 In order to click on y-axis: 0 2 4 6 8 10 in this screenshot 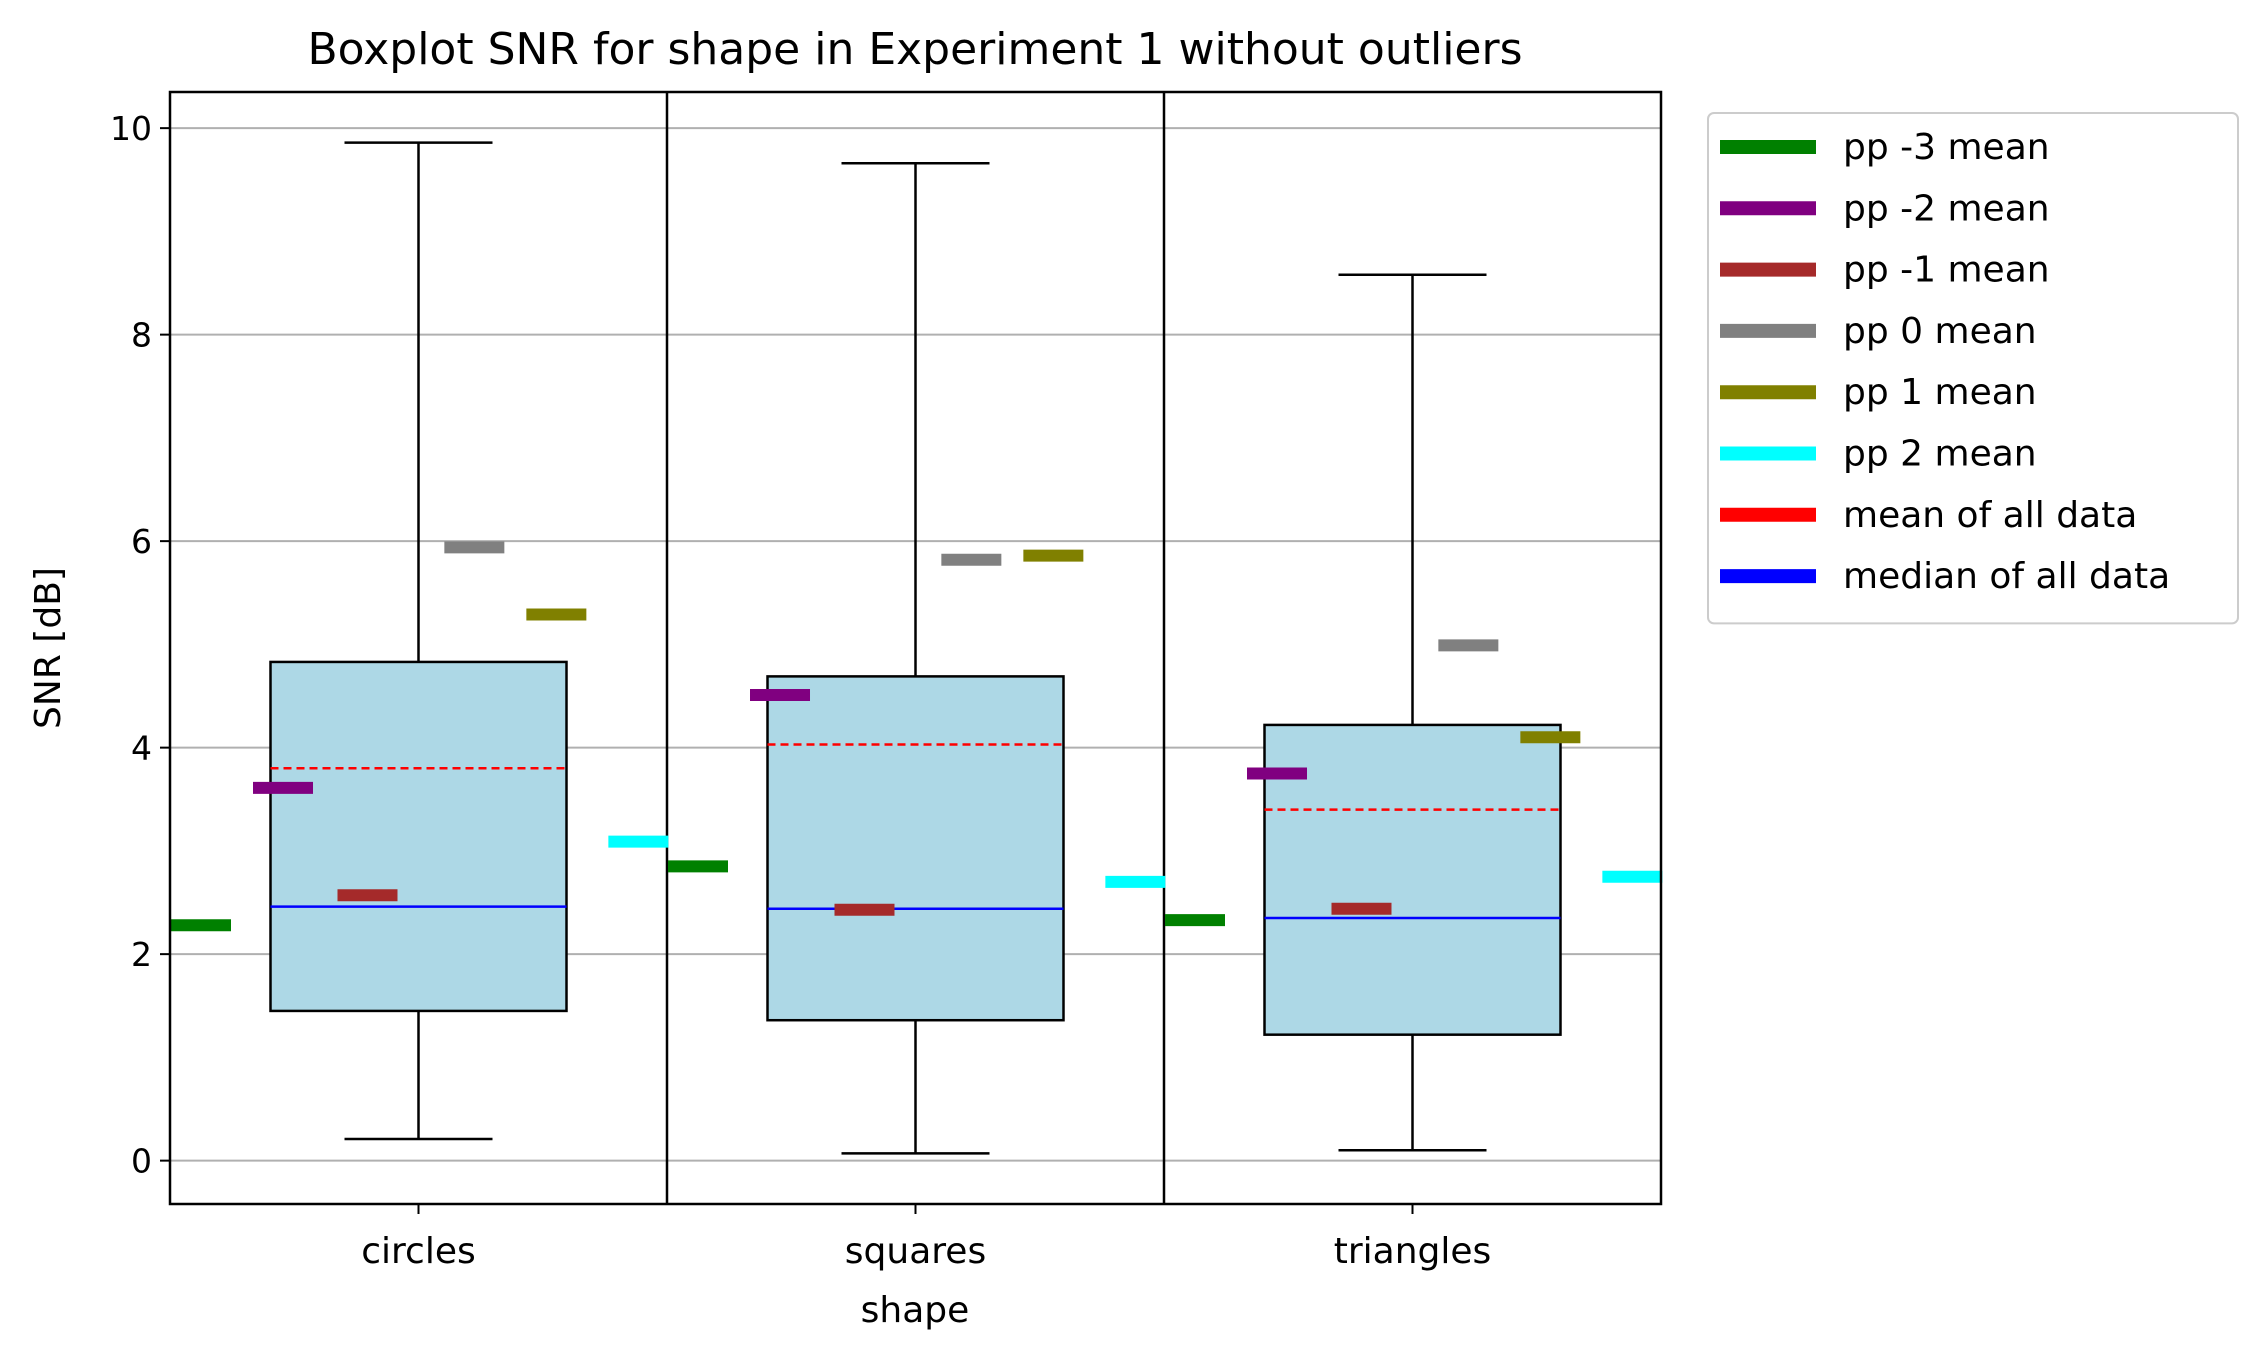, I will do `click(140, 645)`.